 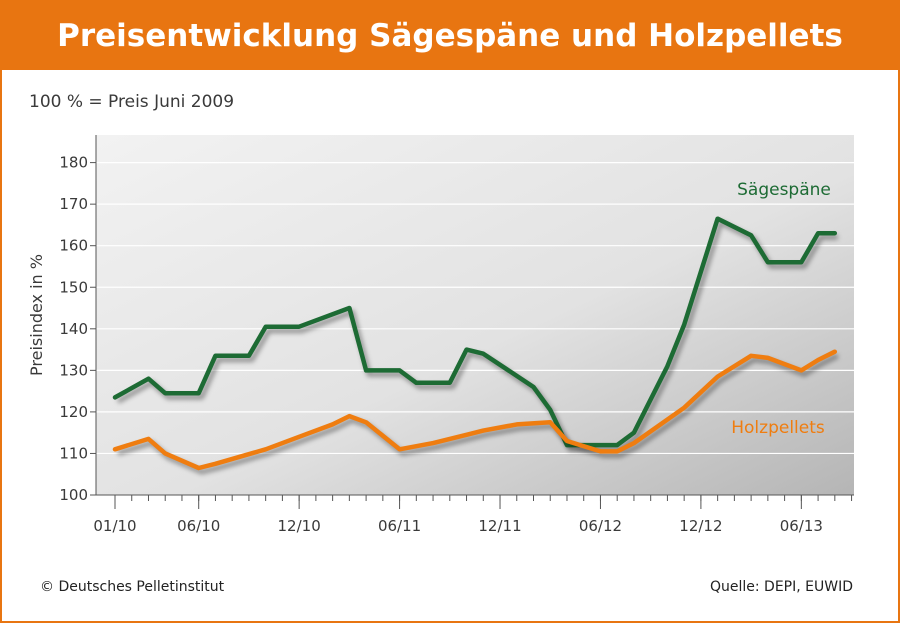 I want to click on x-tick-label: 12/10, so click(x=299, y=526).